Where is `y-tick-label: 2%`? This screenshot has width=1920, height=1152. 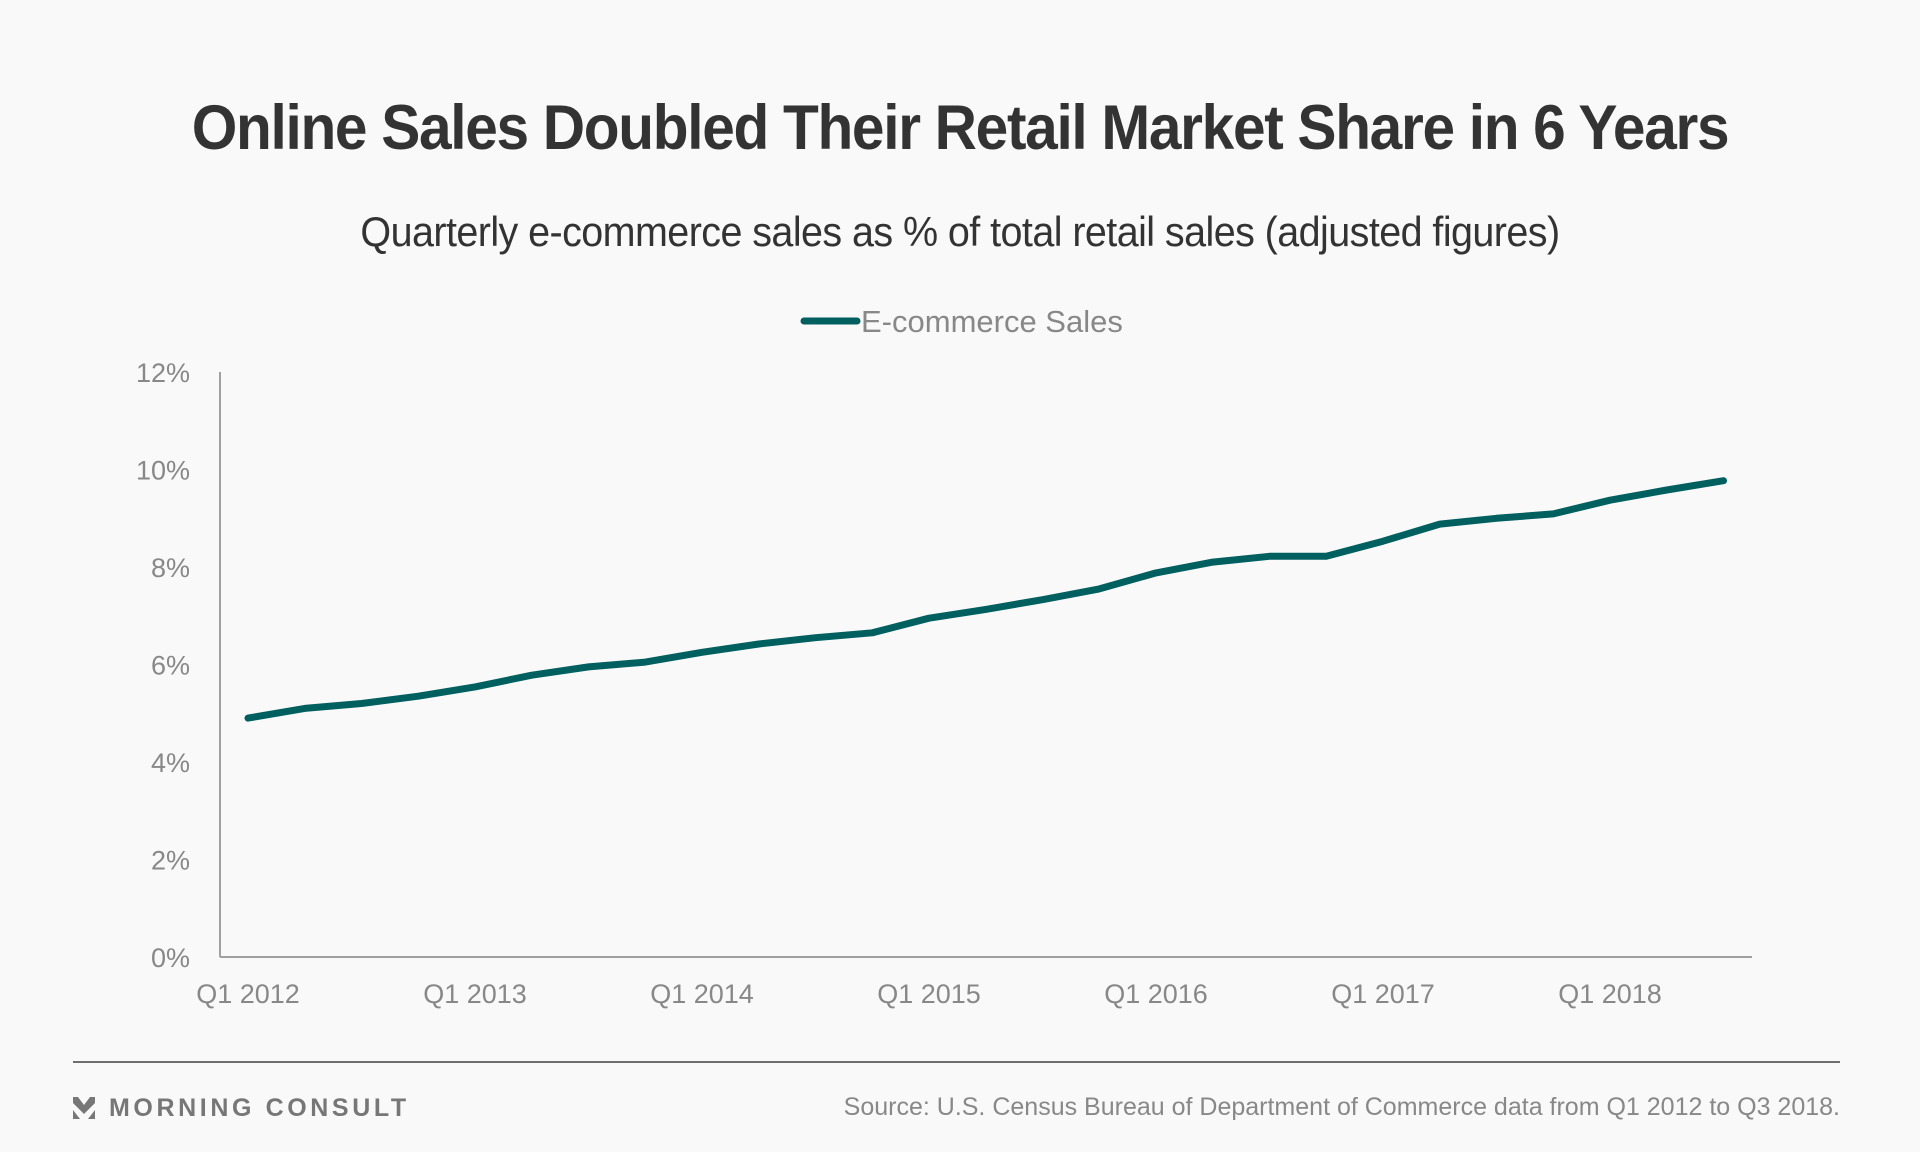
y-tick-label: 2% is located at coordinates (170, 861).